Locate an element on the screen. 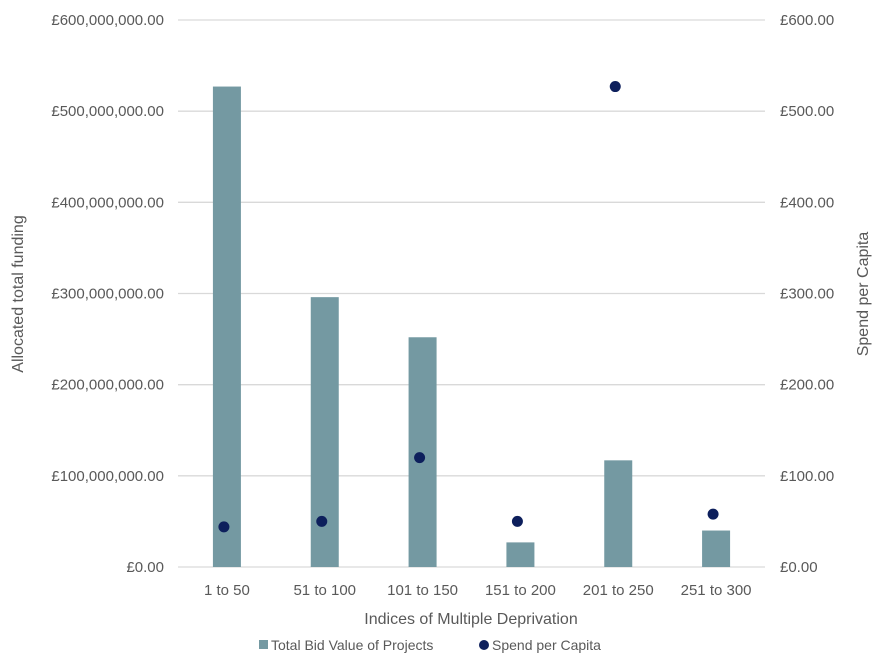 This screenshot has height=667, width=876. y2-tick-label: £600.00 is located at coordinates (807, 20).